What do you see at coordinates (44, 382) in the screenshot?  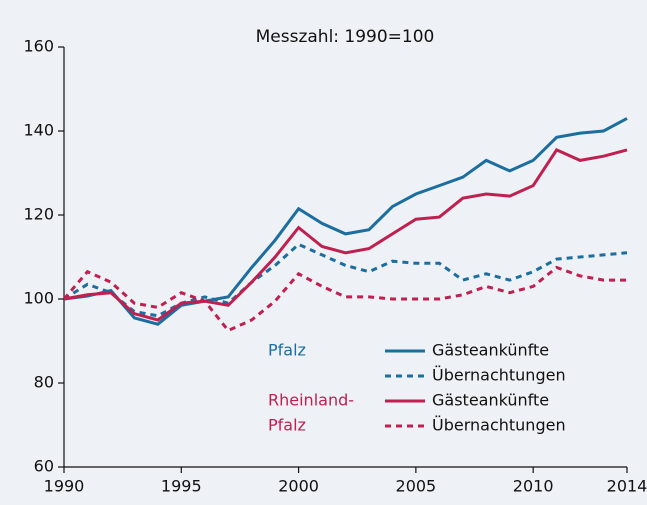 I see `y-tick-label: 80` at bounding box center [44, 382].